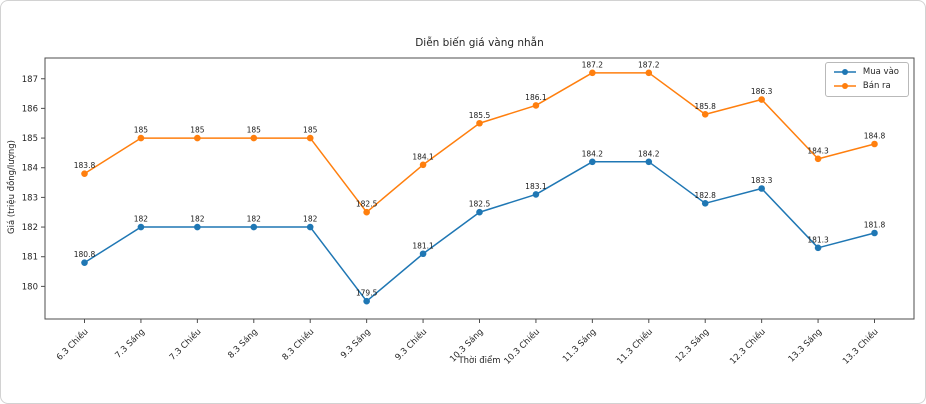  I want to click on point-label-mua-vao: 182.5, so click(480, 204).